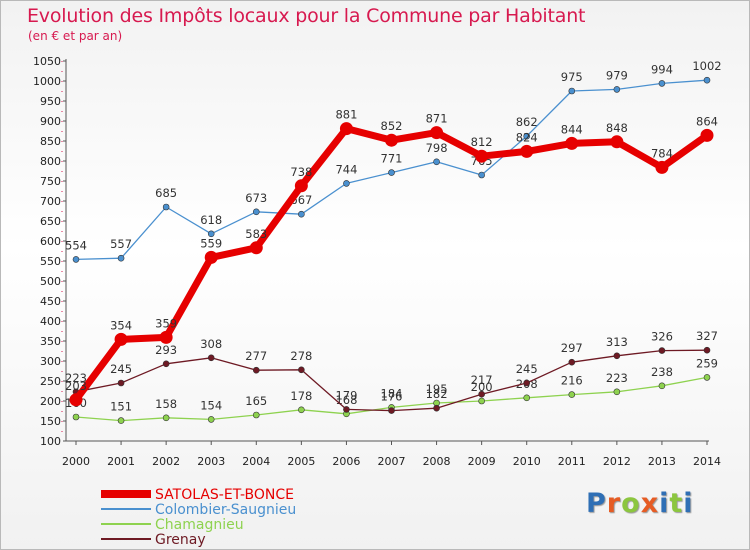 This screenshot has width=750, height=550. What do you see at coordinates (50, 361) in the screenshot?
I see `y-tick-label: 300` at bounding box center [50, 361].